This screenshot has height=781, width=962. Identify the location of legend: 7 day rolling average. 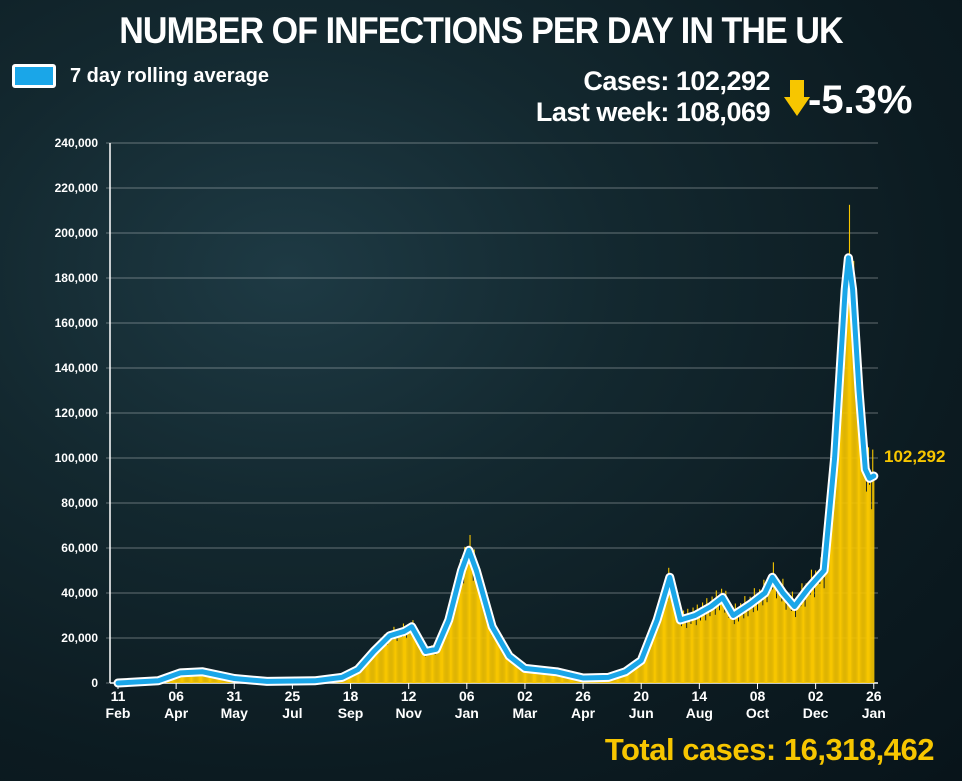
(140, 76).